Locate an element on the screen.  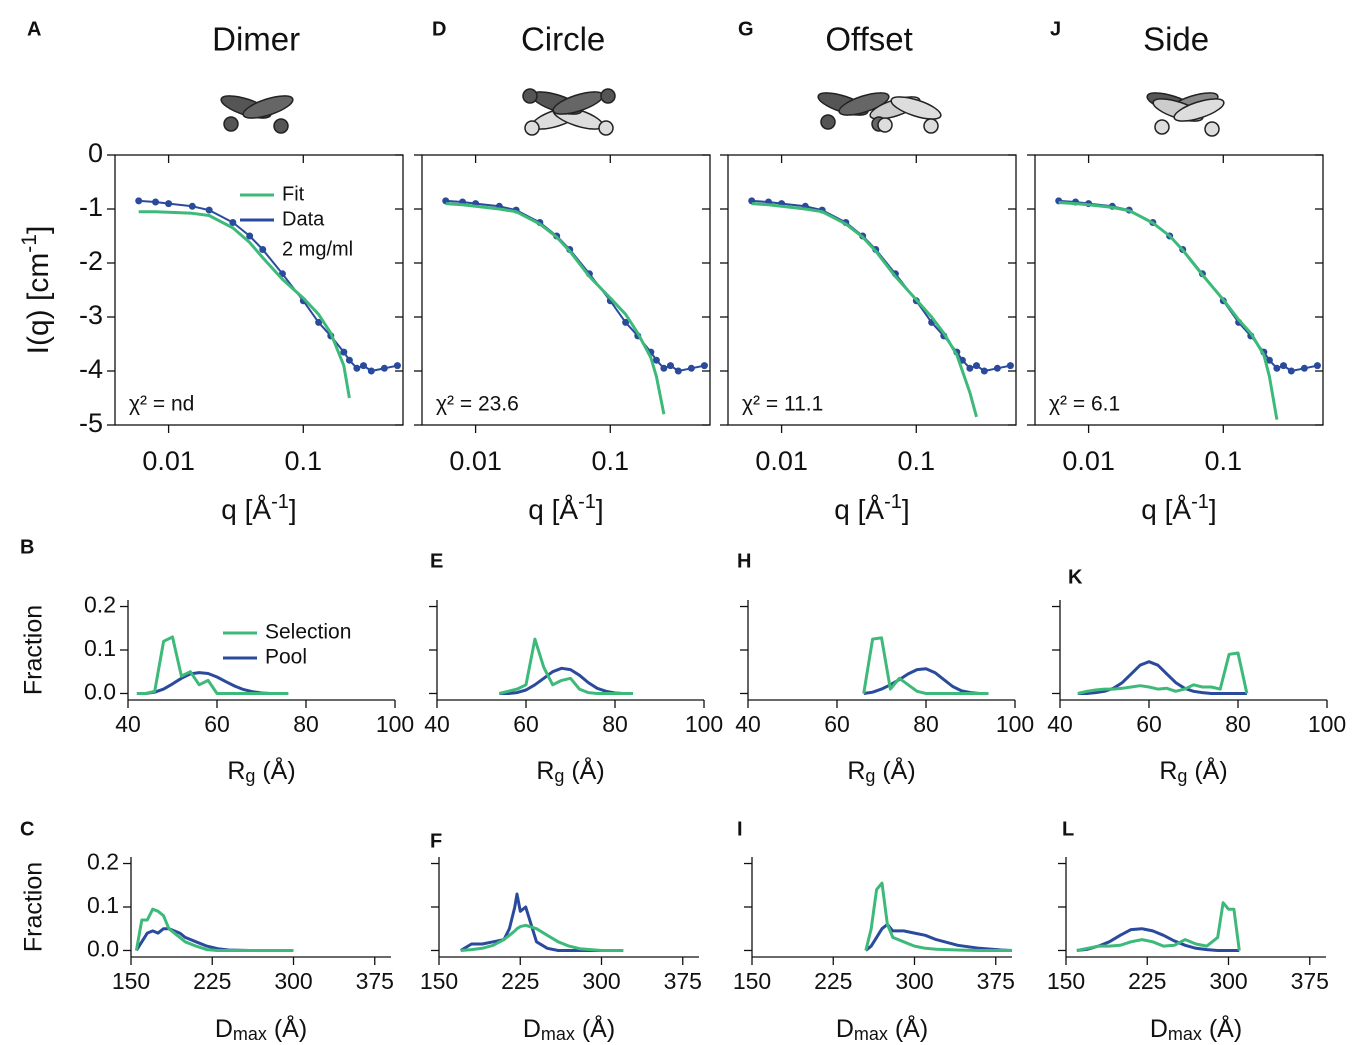
panel-title: Offset is located at coordinates (868, 39).